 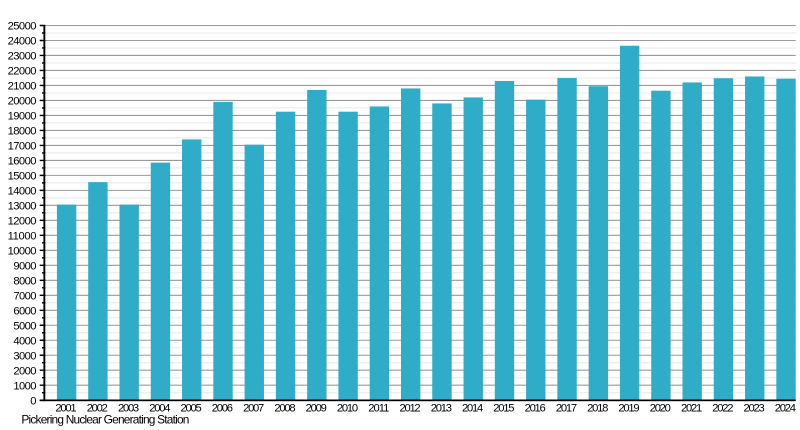 What do you see at coordinates (597, 409) in the screenshot?
I see `svg-text: 2018` at bounding box center [597, 409].